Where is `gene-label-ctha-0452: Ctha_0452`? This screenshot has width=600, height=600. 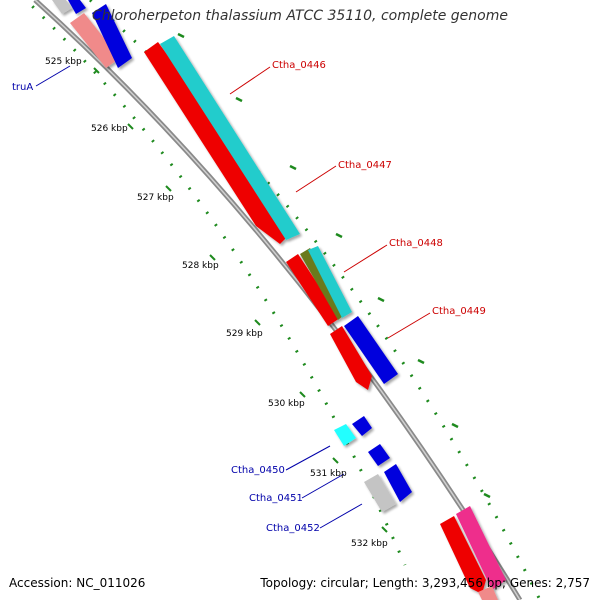
gene-label-ctha-0452: Ctha_0452 is located at coordinates (293, 528).